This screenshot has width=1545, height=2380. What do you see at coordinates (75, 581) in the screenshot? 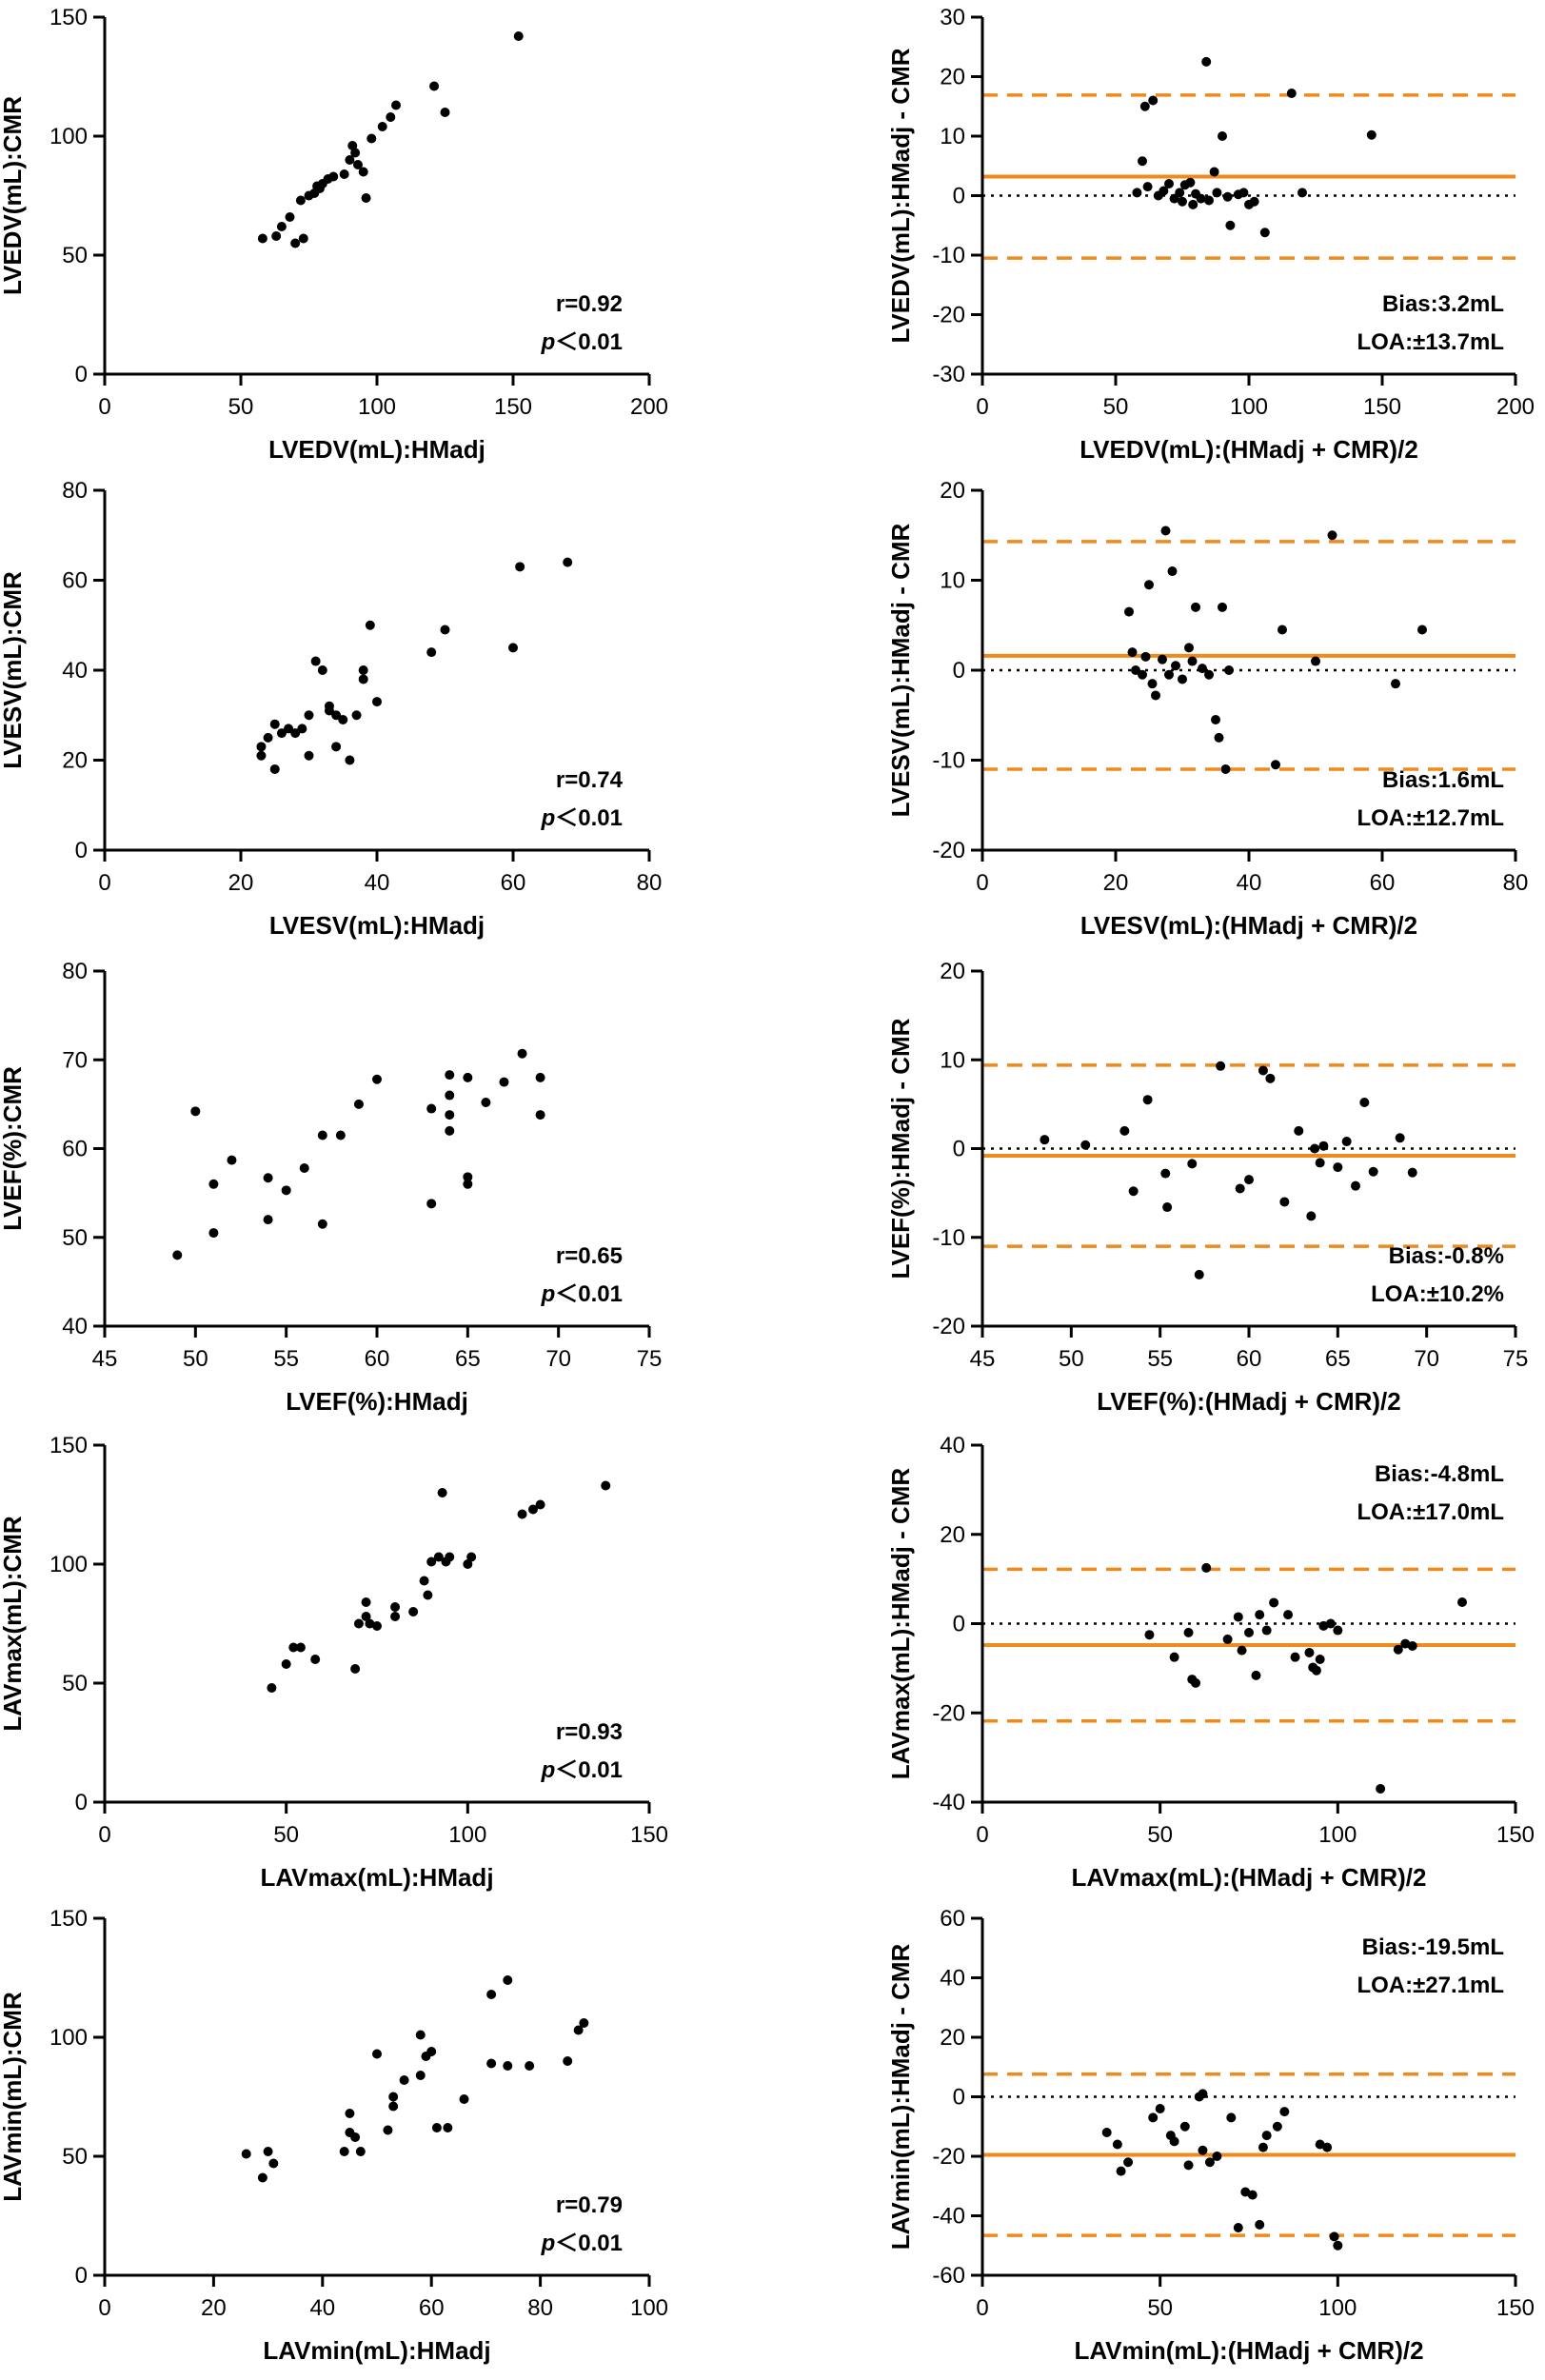
I see `y-tick-label: 60` at bounding box center [75, 581].